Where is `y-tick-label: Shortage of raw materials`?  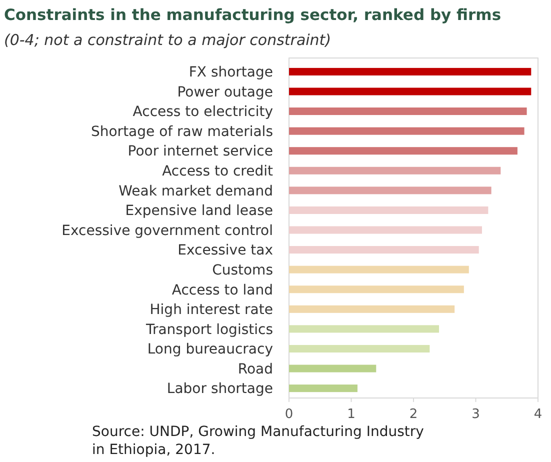
y-tick-label: Shortage of raw materials is located at coordinates (181, 132).